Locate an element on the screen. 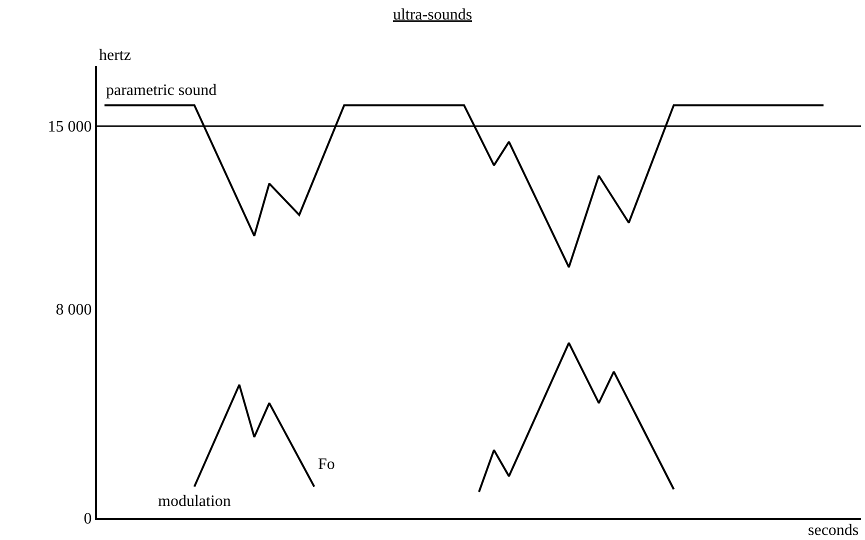  y-tick-label: 0 is located at coordinates (88, 519).